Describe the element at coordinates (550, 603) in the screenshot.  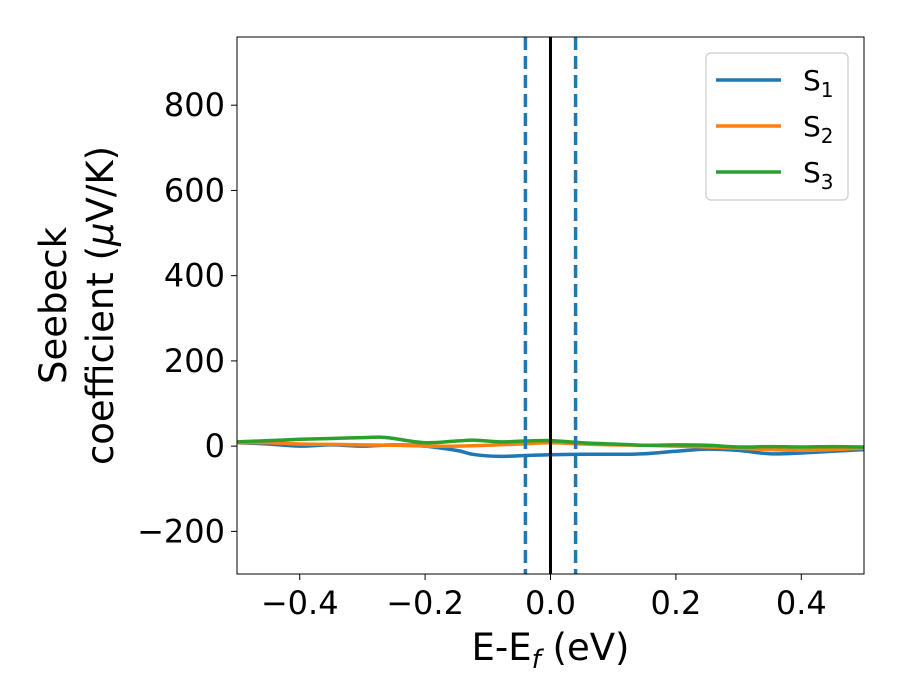
I see `x-tick-label: 0.0` at that location.